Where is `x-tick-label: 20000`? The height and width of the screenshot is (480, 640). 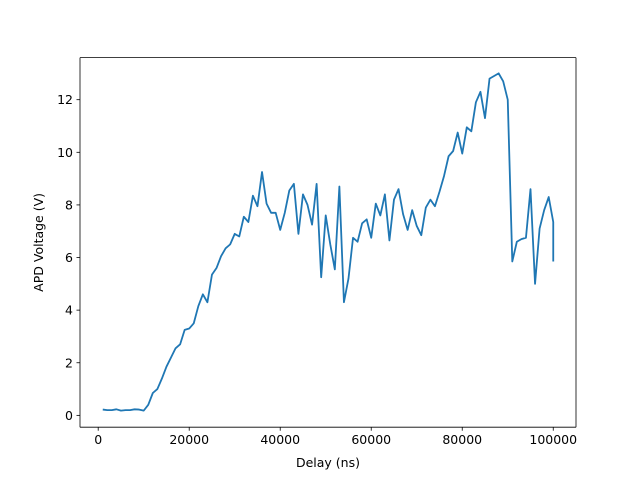
x-tick-label: 20000 is located at coordinates (189, 439).